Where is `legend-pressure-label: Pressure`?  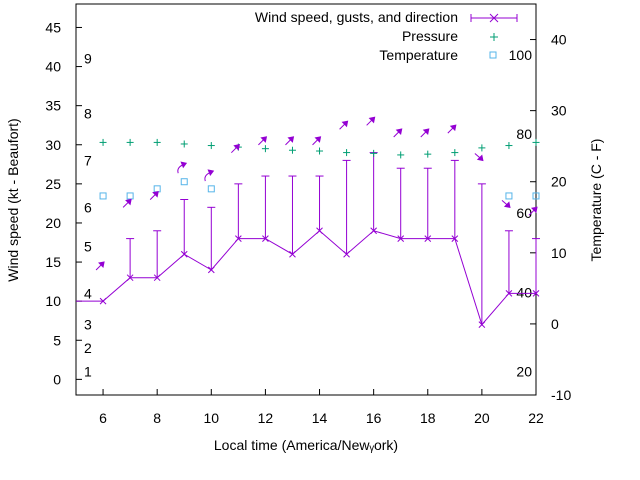
legend-pressure-label: Pressure is located at coordinates (430, 36).